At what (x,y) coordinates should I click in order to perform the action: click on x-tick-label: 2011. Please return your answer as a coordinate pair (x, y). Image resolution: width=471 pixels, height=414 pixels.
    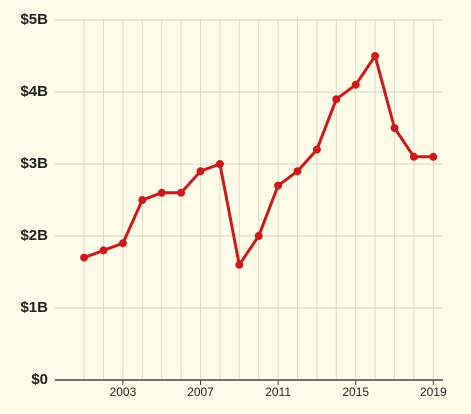
    Looking at the image, I should click on (278, 392).